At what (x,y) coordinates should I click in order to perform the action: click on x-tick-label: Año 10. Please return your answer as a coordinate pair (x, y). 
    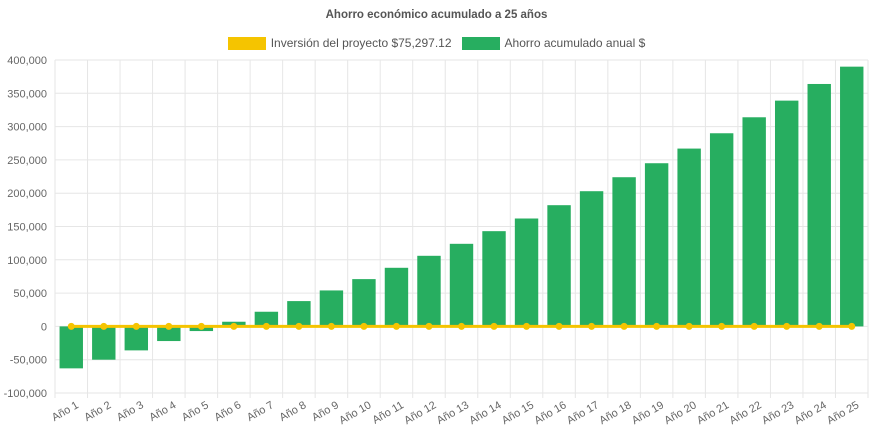
    Looking at the image, I should click on (355, 413).